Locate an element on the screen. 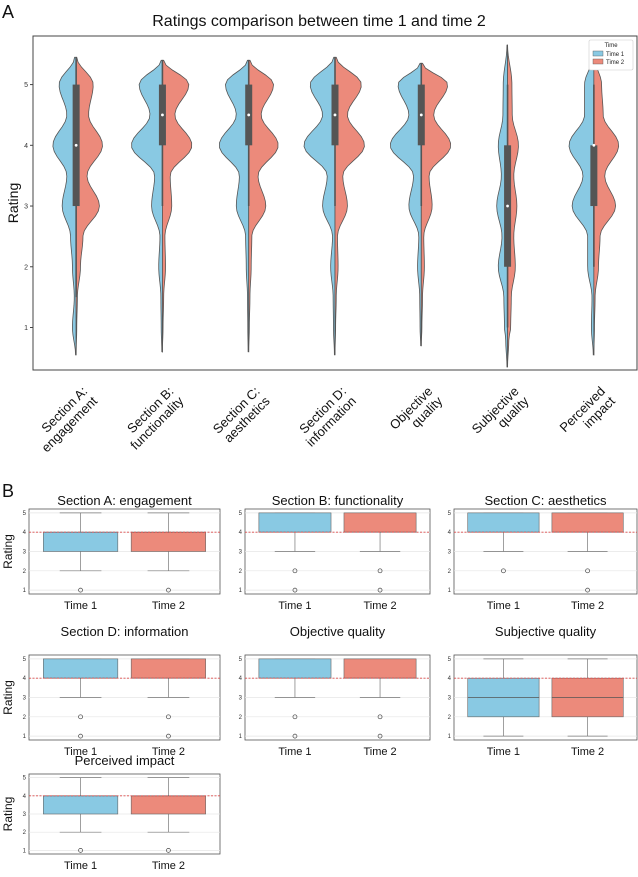  boxplot-subplot: Subjective quality 1 2 3 4 5 Time 1 Time 2 is located at coordinates (543, 691).